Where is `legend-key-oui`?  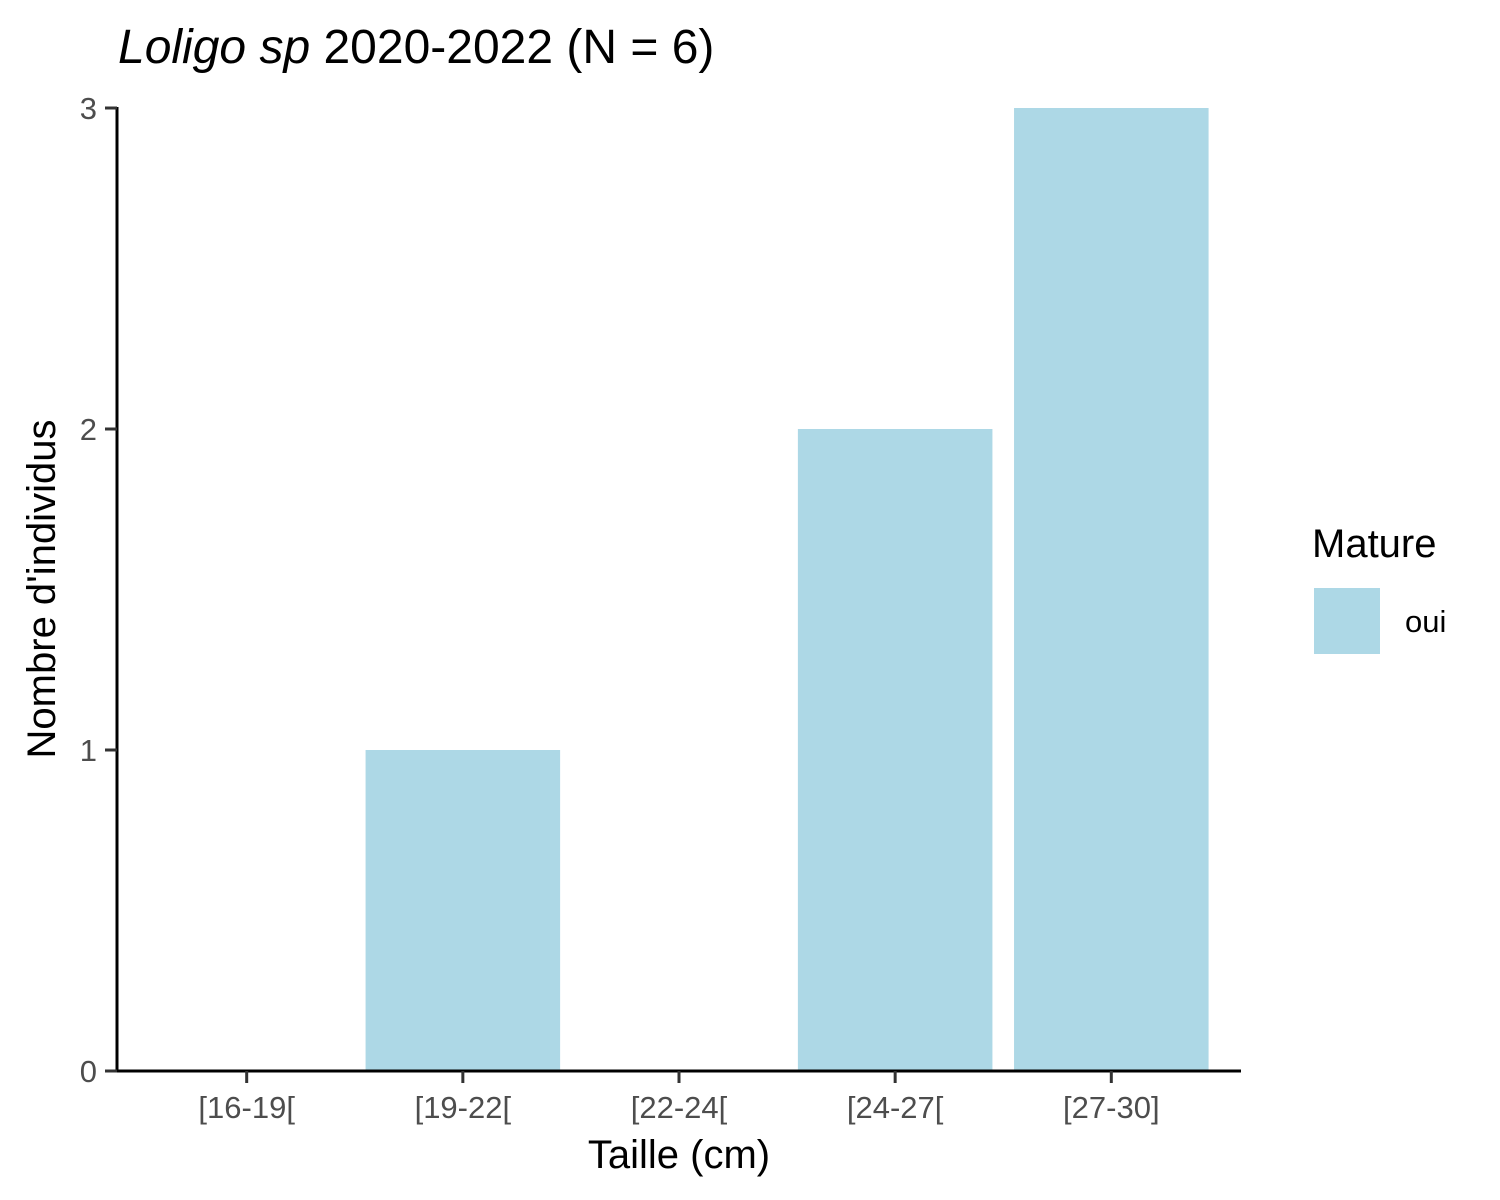 legend-key-oui is located at coordinates (1347, 621).